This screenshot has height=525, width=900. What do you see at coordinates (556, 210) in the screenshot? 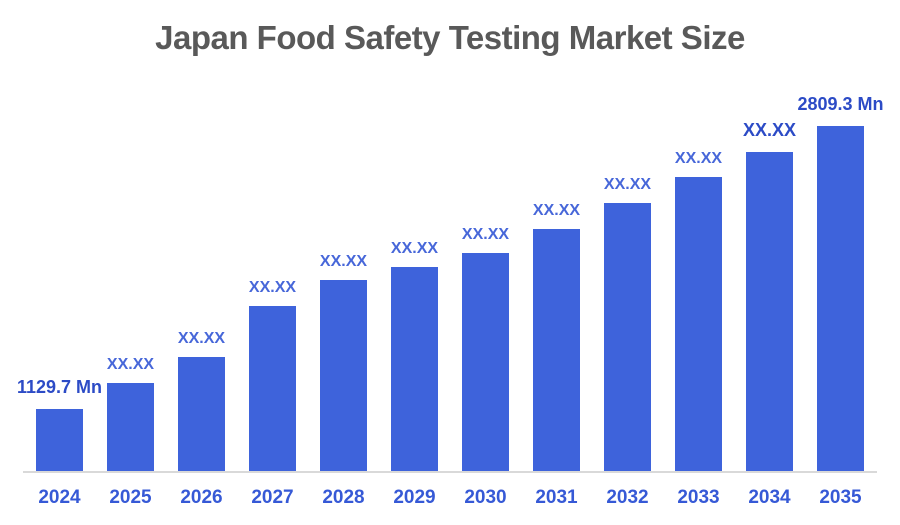
I see `value-label-2031: XX.XX` at bounding box center [556, 210].